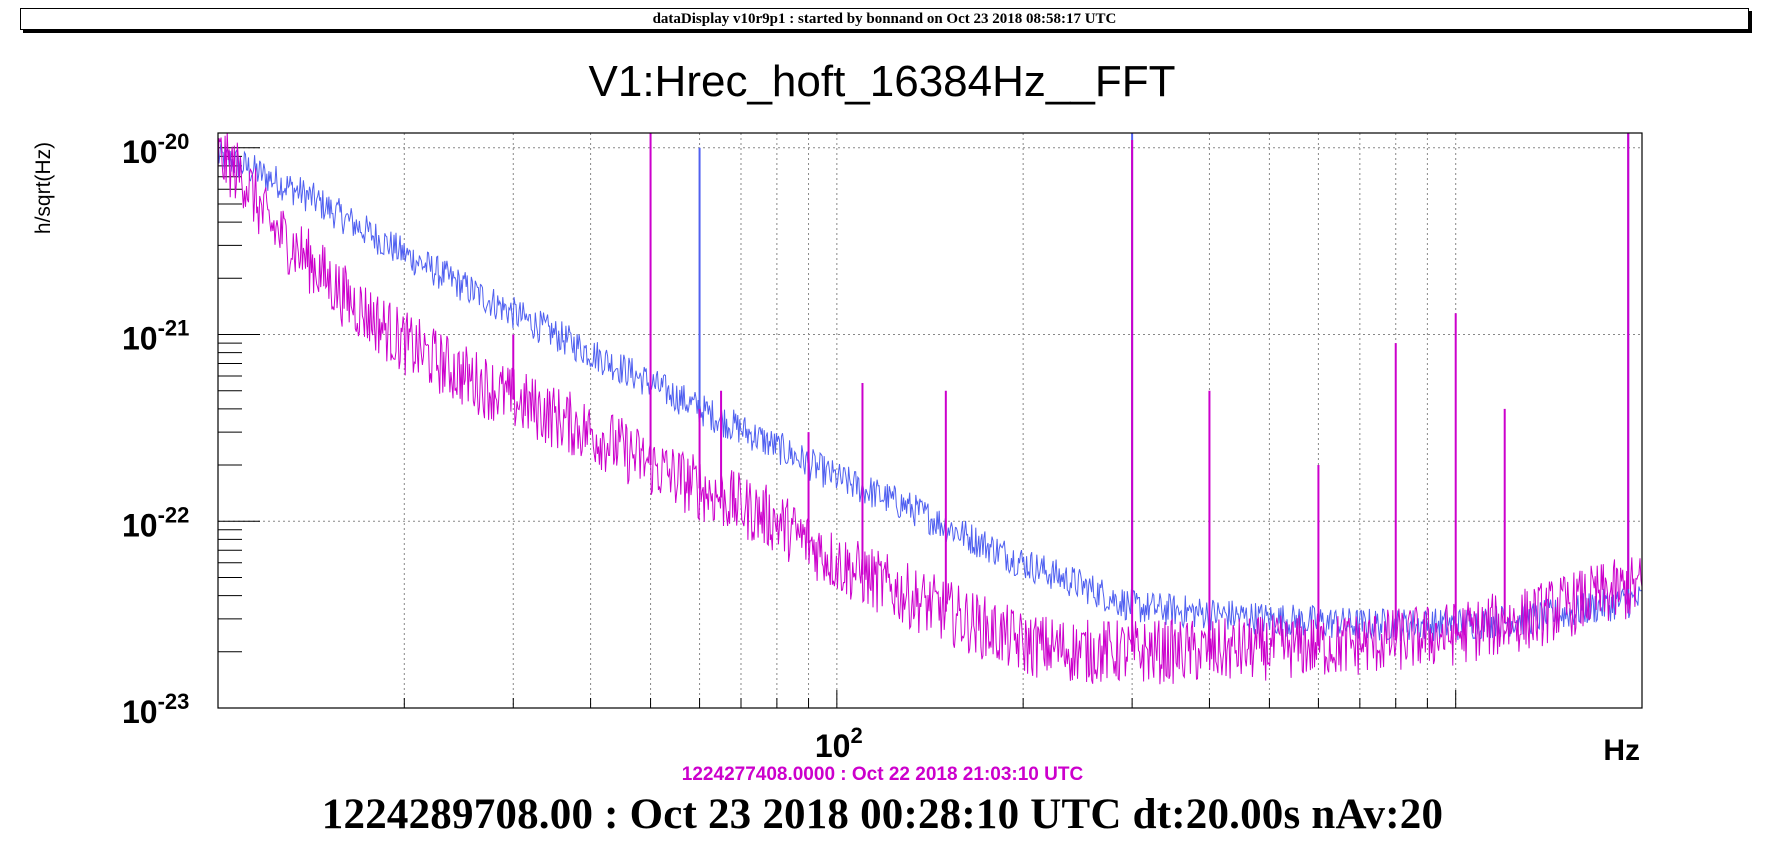 The width and height of the screenshot is (1765, 857). What do you see at coordinates (155, 709) in the screenshot?
I see `y-tick-label: 10-23` at bounding box center [155, 709].